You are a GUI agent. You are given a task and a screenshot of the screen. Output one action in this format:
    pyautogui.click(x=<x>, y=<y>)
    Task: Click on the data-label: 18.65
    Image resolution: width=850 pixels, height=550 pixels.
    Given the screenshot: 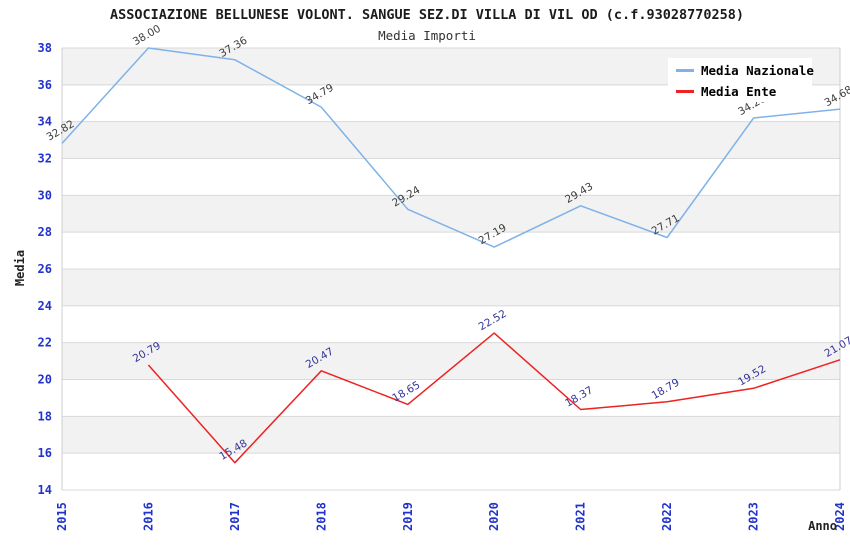 What is the action you would take?
    pyautogui.click(x=406, y=391)
    